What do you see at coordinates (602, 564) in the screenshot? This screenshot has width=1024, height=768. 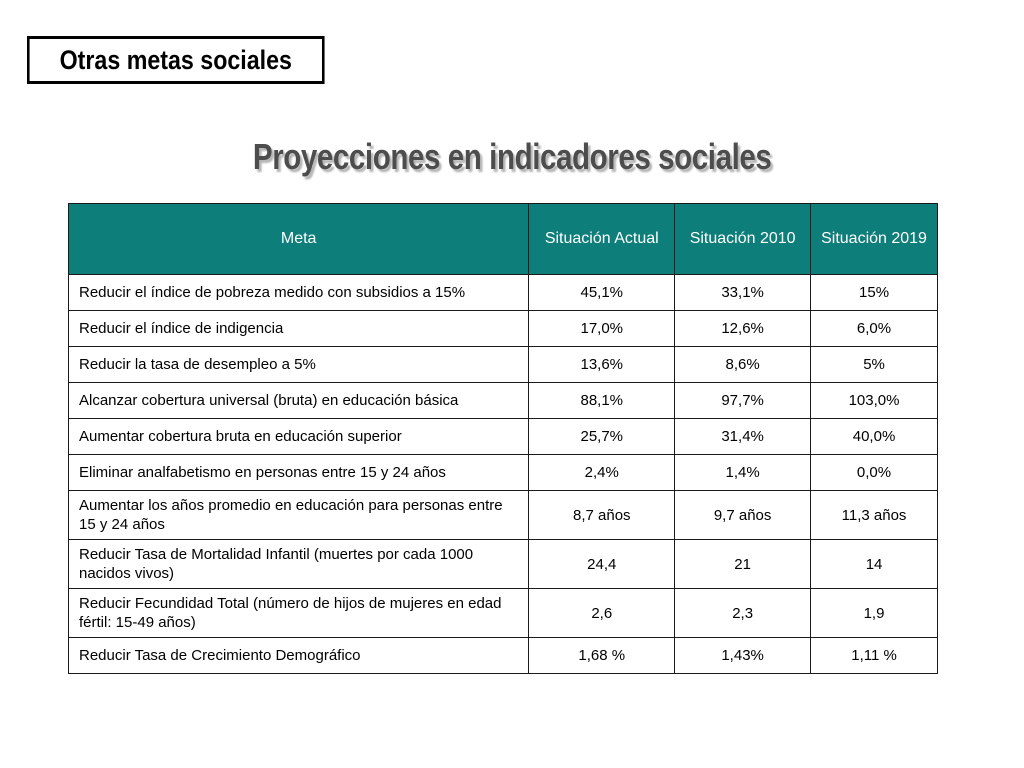 I see `cell-actual: 24,4` at bounding box center [602, 564].